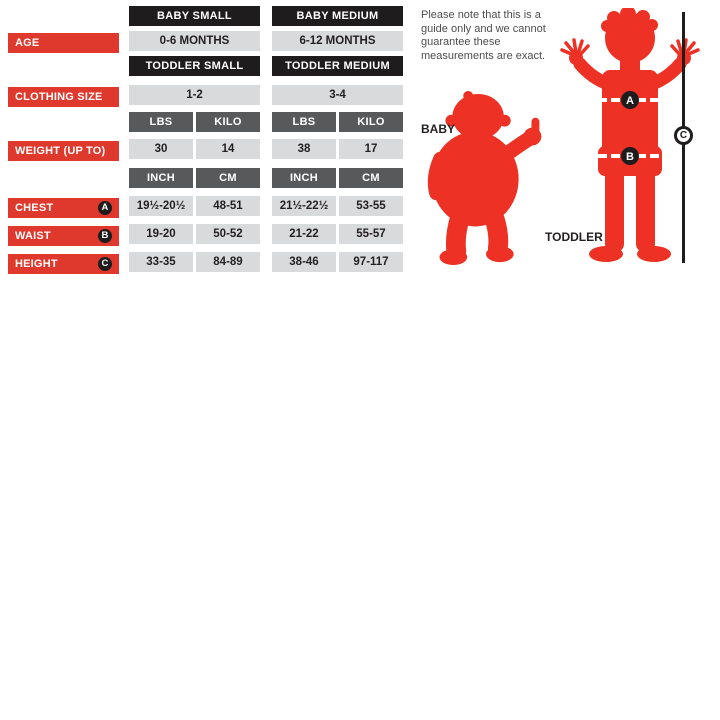 This screenshot has height=720, width=720. What do you see at coordinates (161, 122) in the screenshot?
I see `unit-lbs-small: LBS` at bounding box center [161, 122].